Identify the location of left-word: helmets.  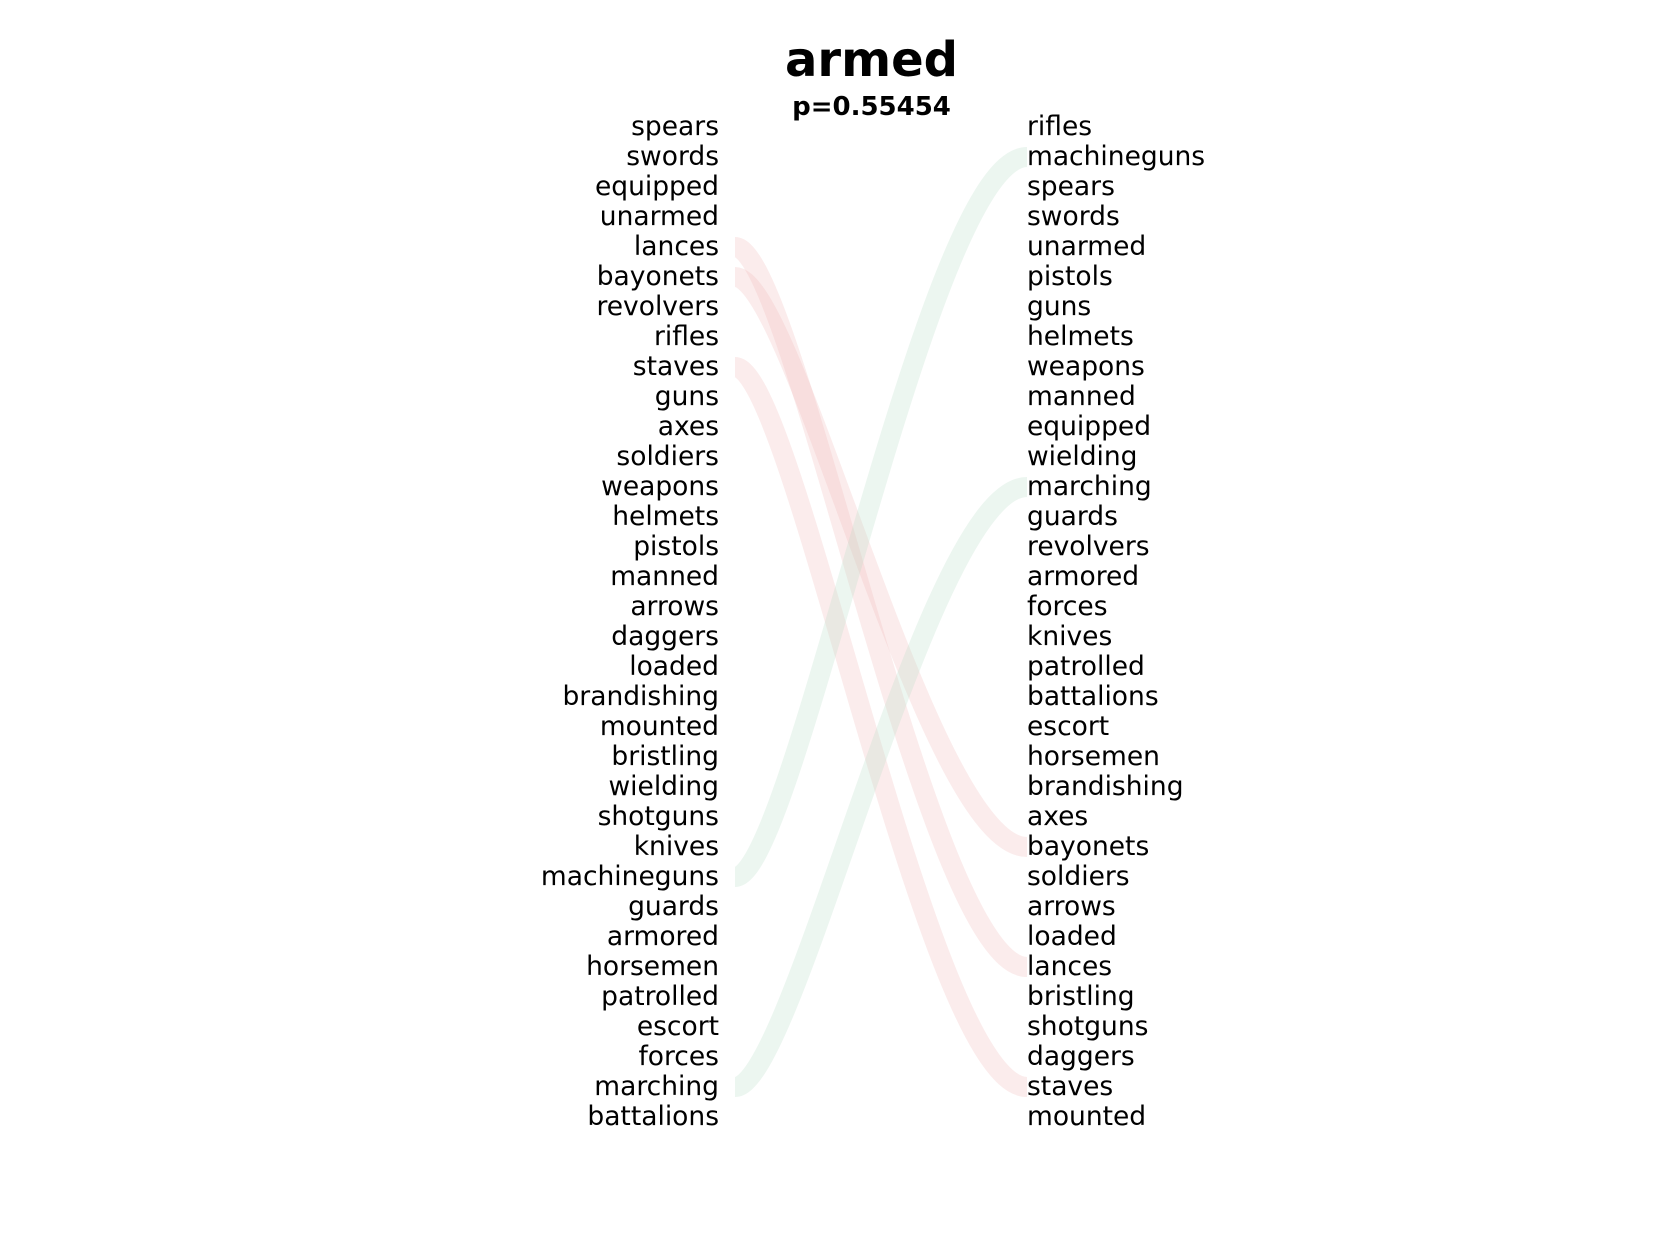
(665, 516).